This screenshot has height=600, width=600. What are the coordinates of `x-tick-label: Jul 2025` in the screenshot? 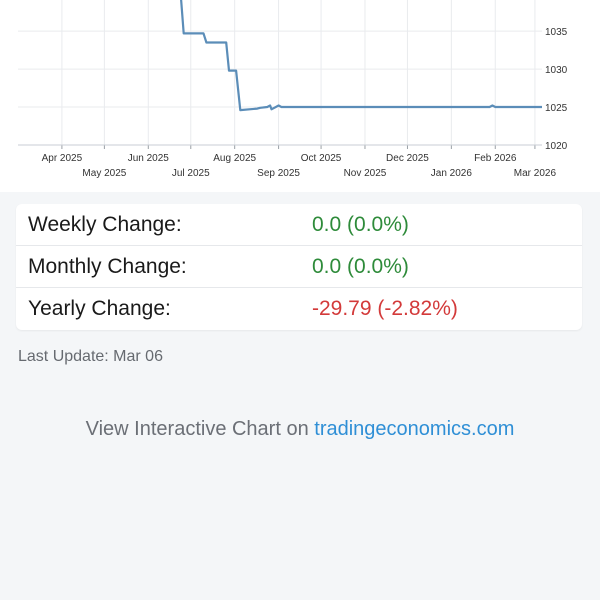 It's located at (191, 173).